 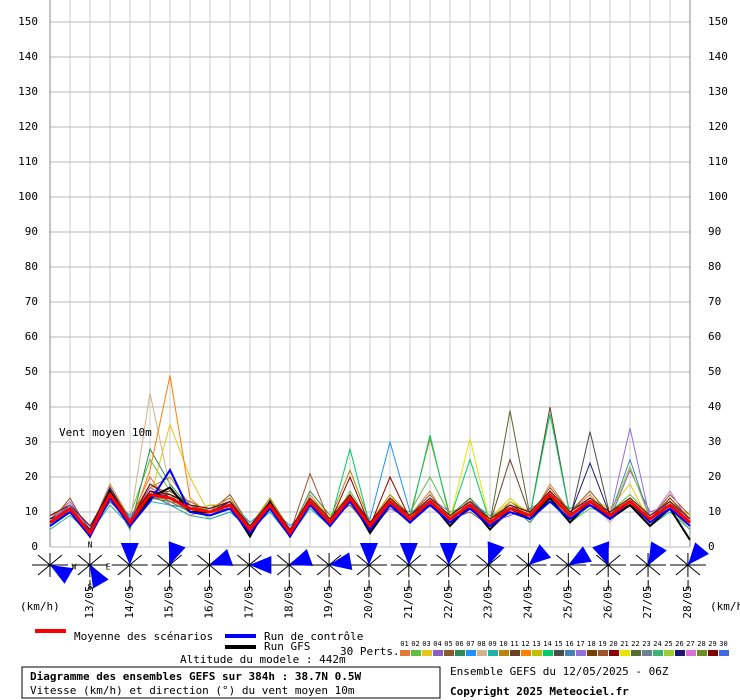 What do you see at coordinates (714, 301) in the screenshot?
I see `y-tick-label-right: 70` at bounding box center [714, 301].